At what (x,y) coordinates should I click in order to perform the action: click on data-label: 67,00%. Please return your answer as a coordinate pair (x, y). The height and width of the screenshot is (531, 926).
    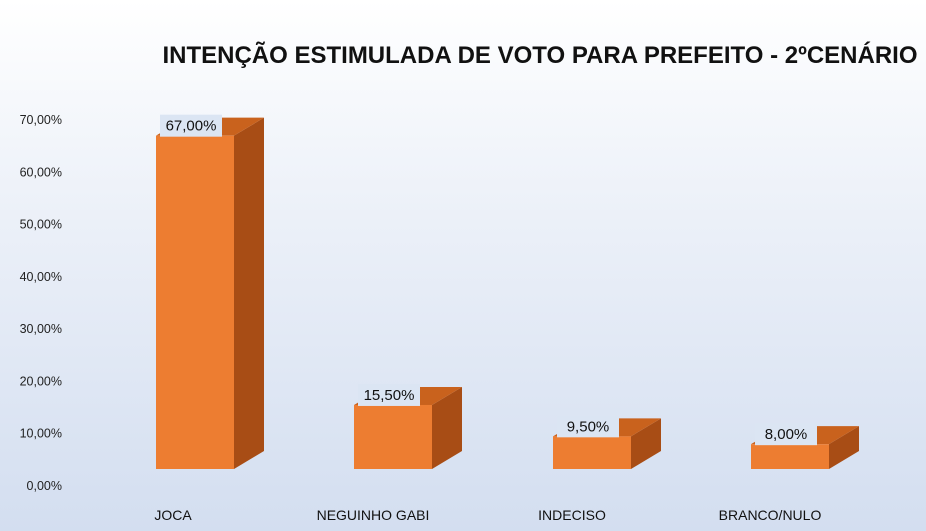
    Looking at the image, I should click on (191, 125).